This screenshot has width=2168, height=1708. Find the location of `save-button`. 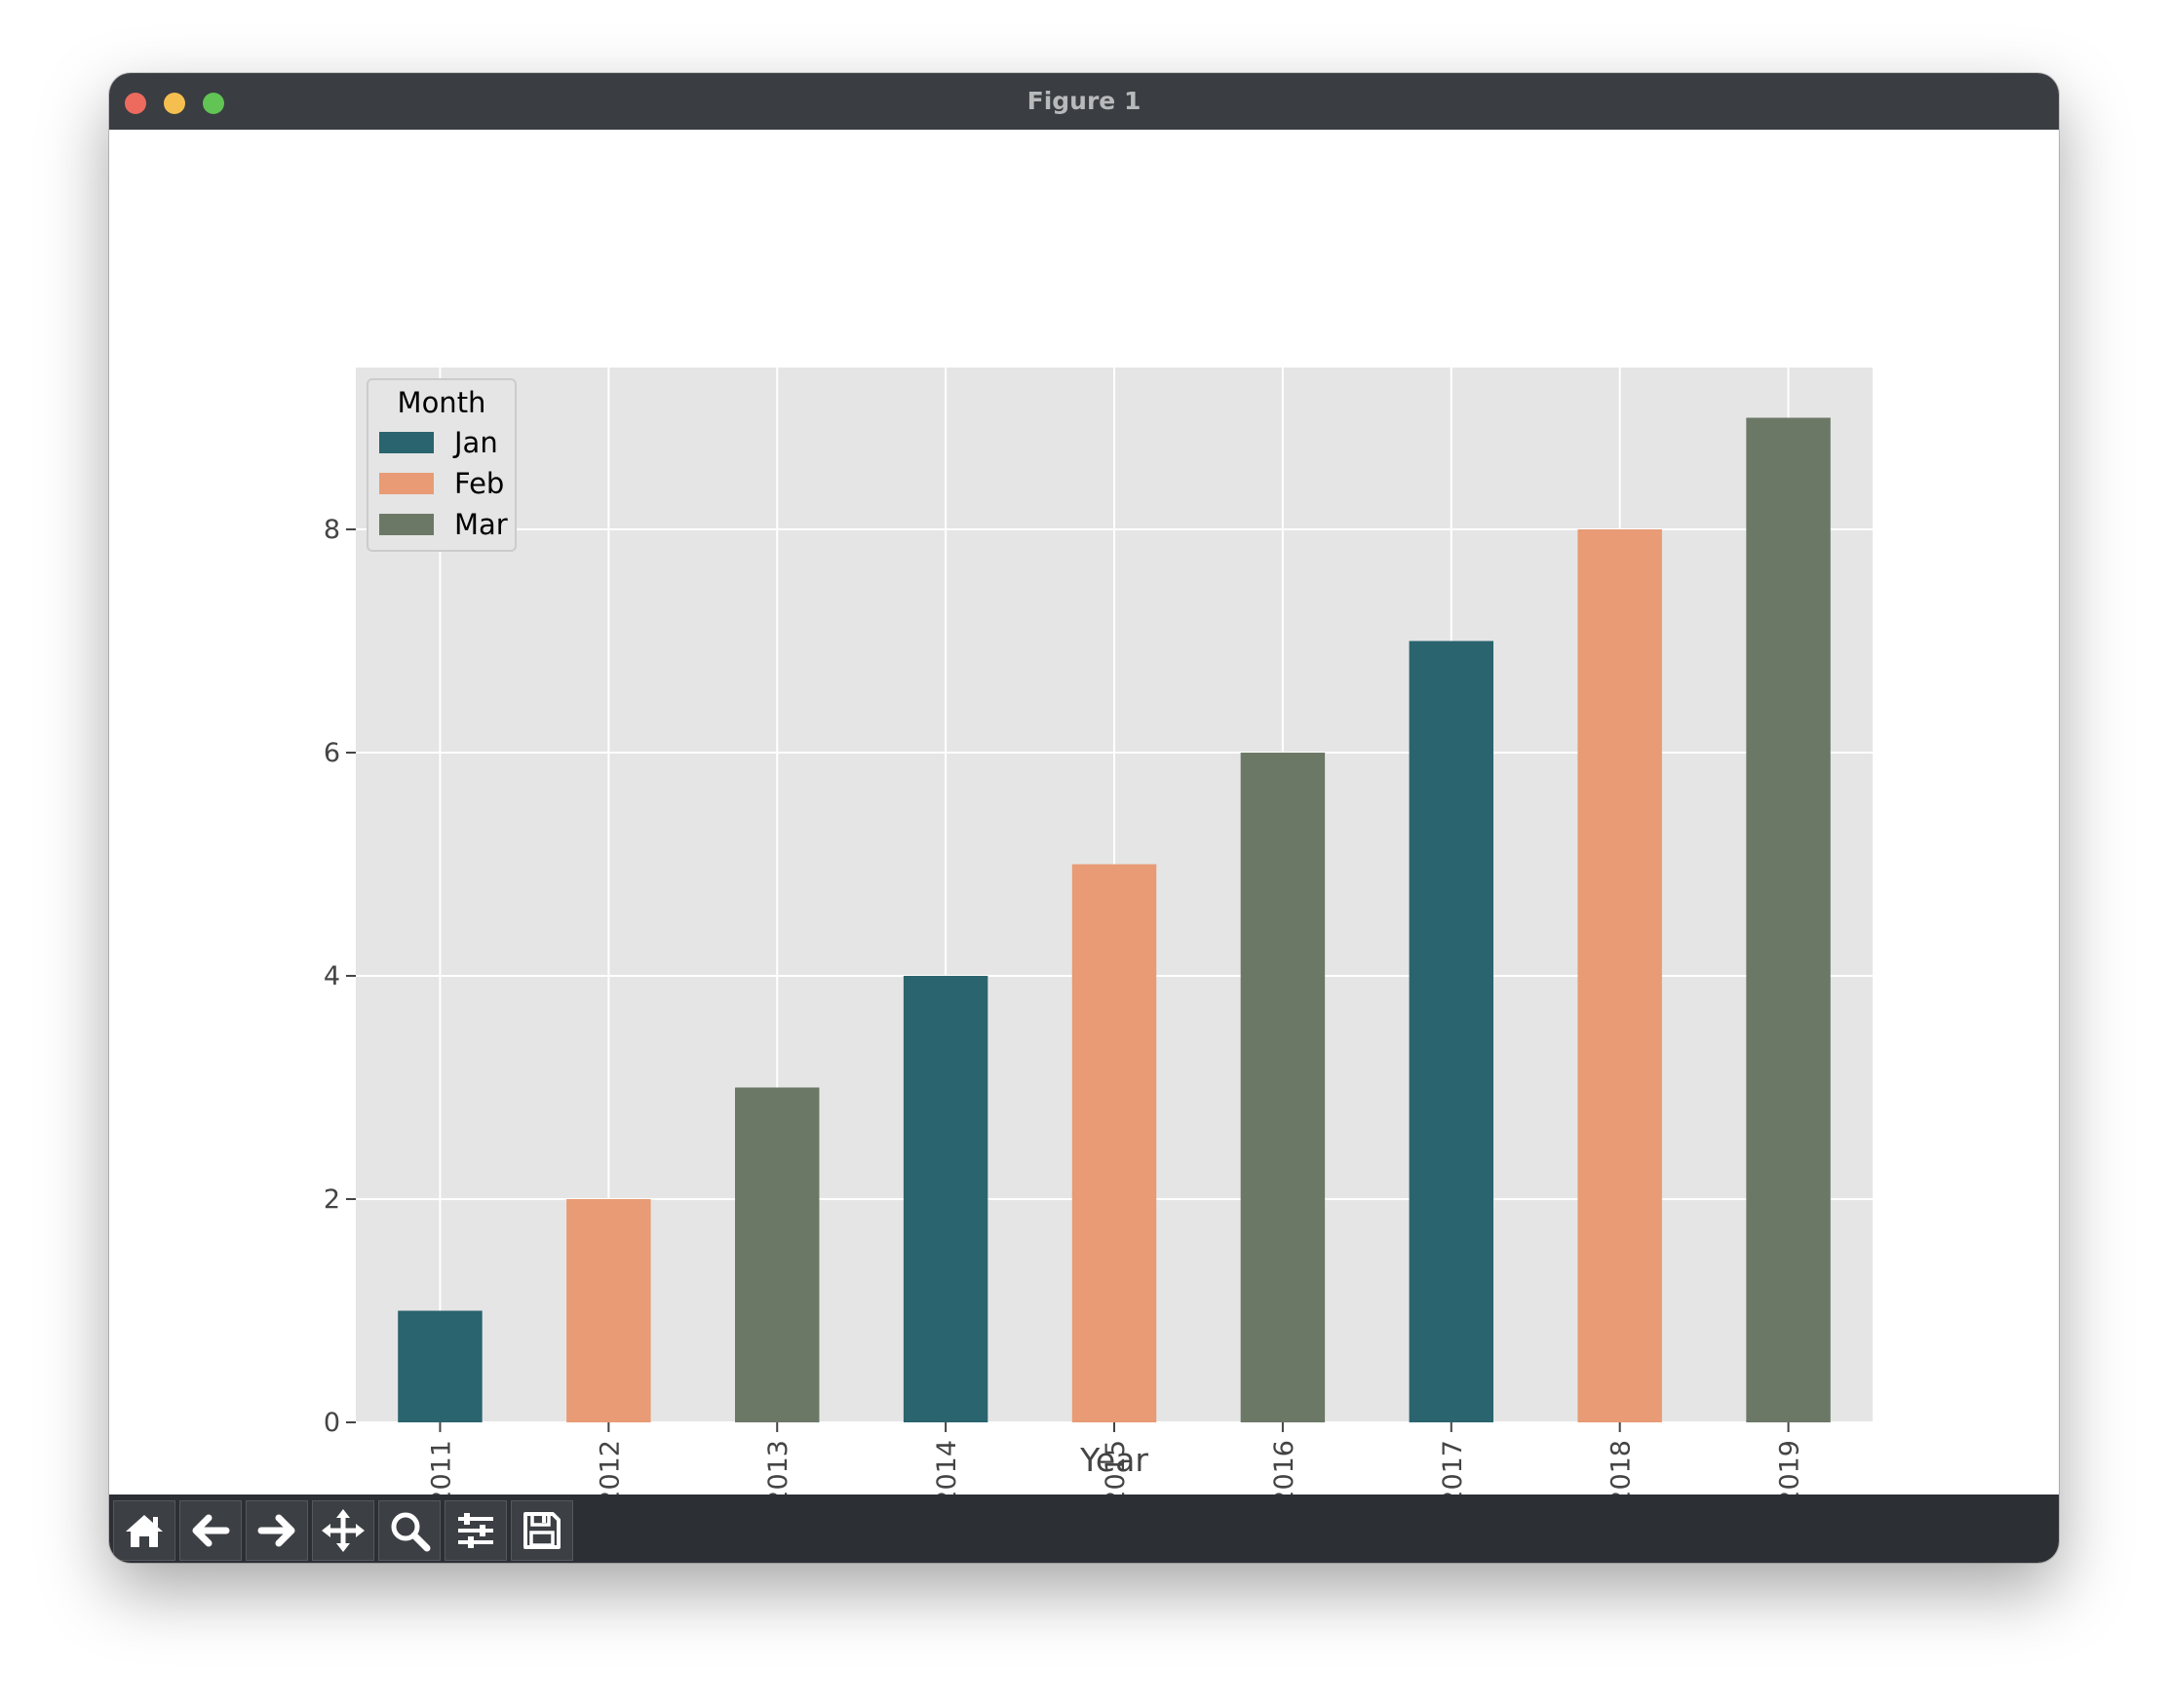

save-button is located at coordinates (542, 1530).